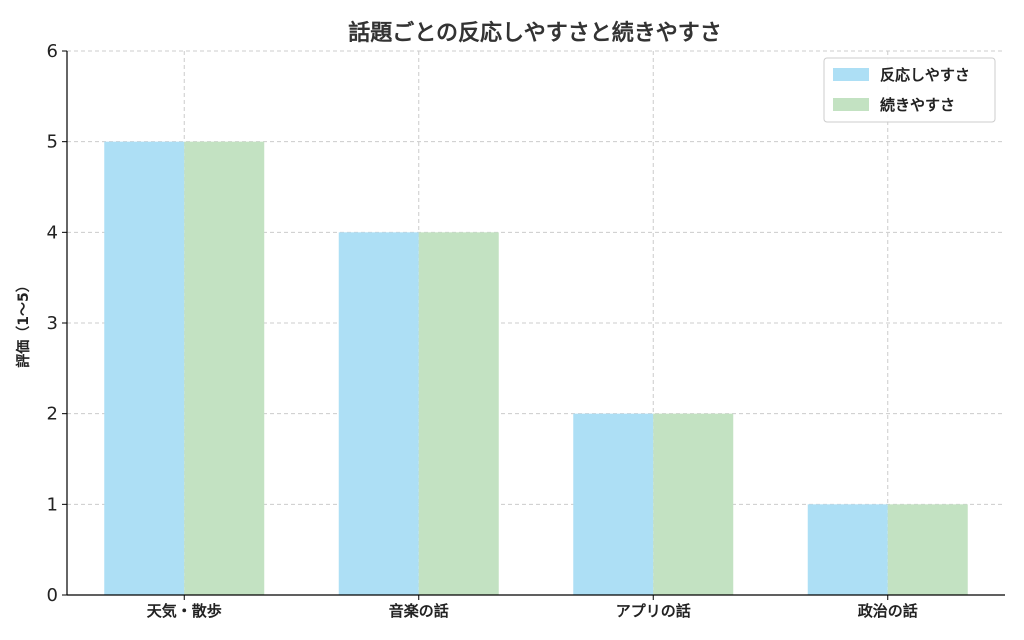 This screenshot has height=640, width=1024. What do you see at coordinates (144, 368) in the screenshot?
I see `bar-series0-cat0` at bounding box center [144, 368].